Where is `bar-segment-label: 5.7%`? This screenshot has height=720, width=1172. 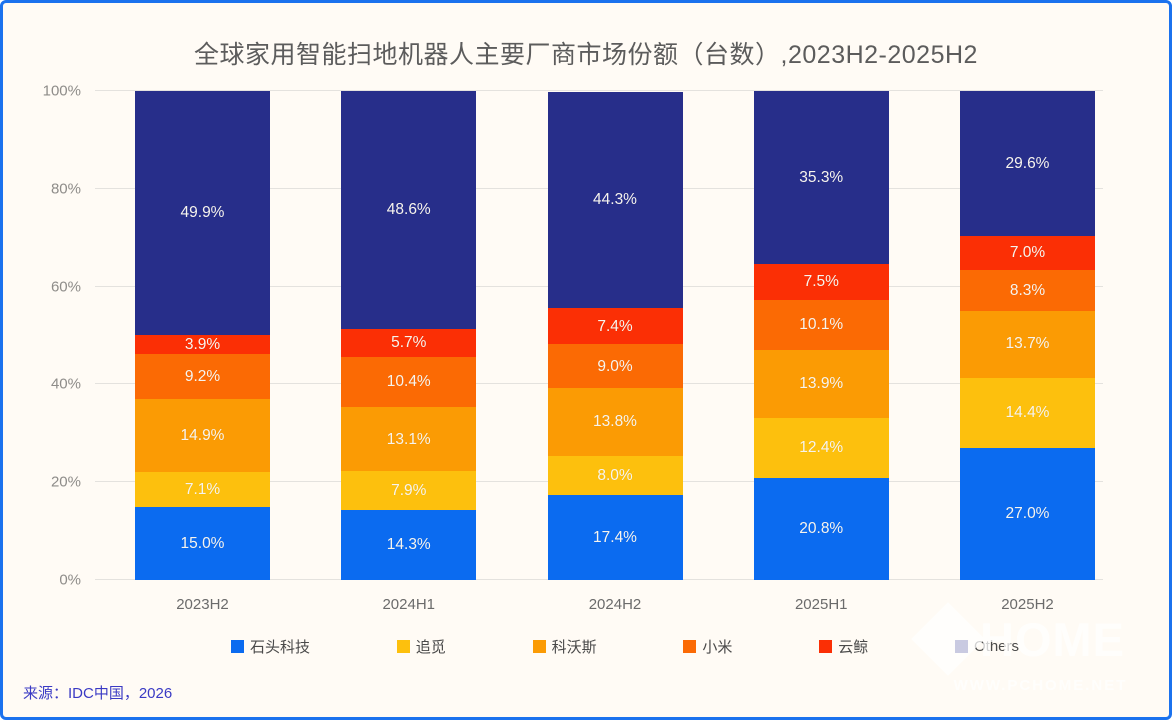
bar-segment-label: 5.7% is located at coordinates (409, 342).